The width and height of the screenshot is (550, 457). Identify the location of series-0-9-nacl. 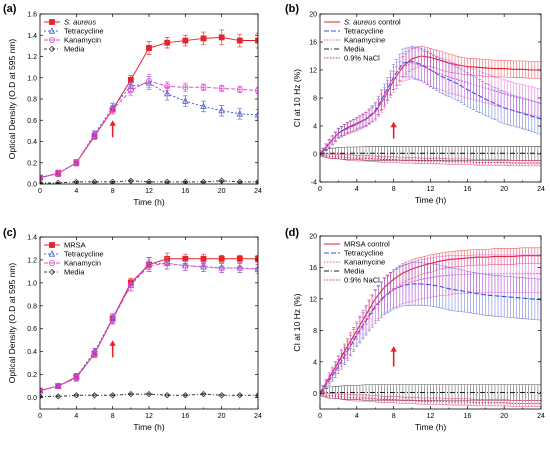
(430, 399).